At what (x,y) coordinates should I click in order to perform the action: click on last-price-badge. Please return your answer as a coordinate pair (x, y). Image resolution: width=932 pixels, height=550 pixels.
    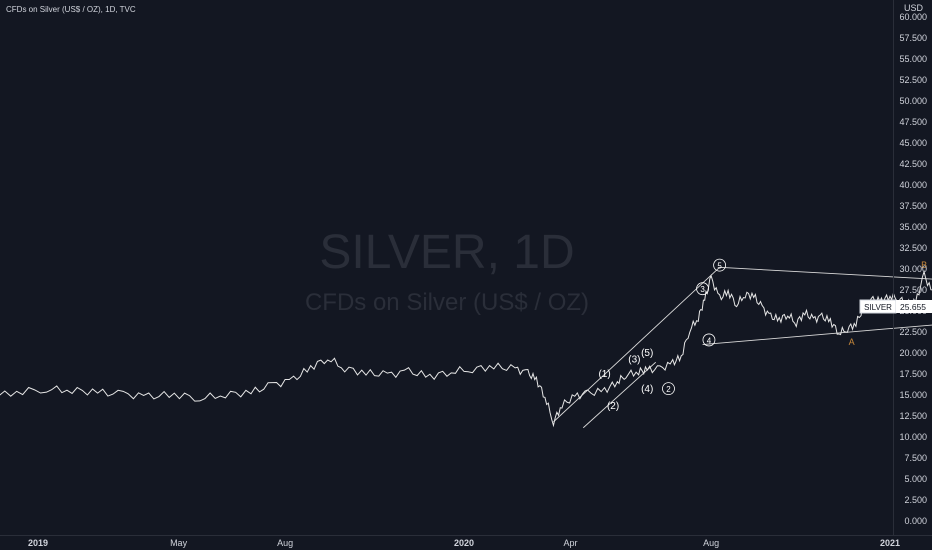
    Looking at the image, I should click on (914, 306).